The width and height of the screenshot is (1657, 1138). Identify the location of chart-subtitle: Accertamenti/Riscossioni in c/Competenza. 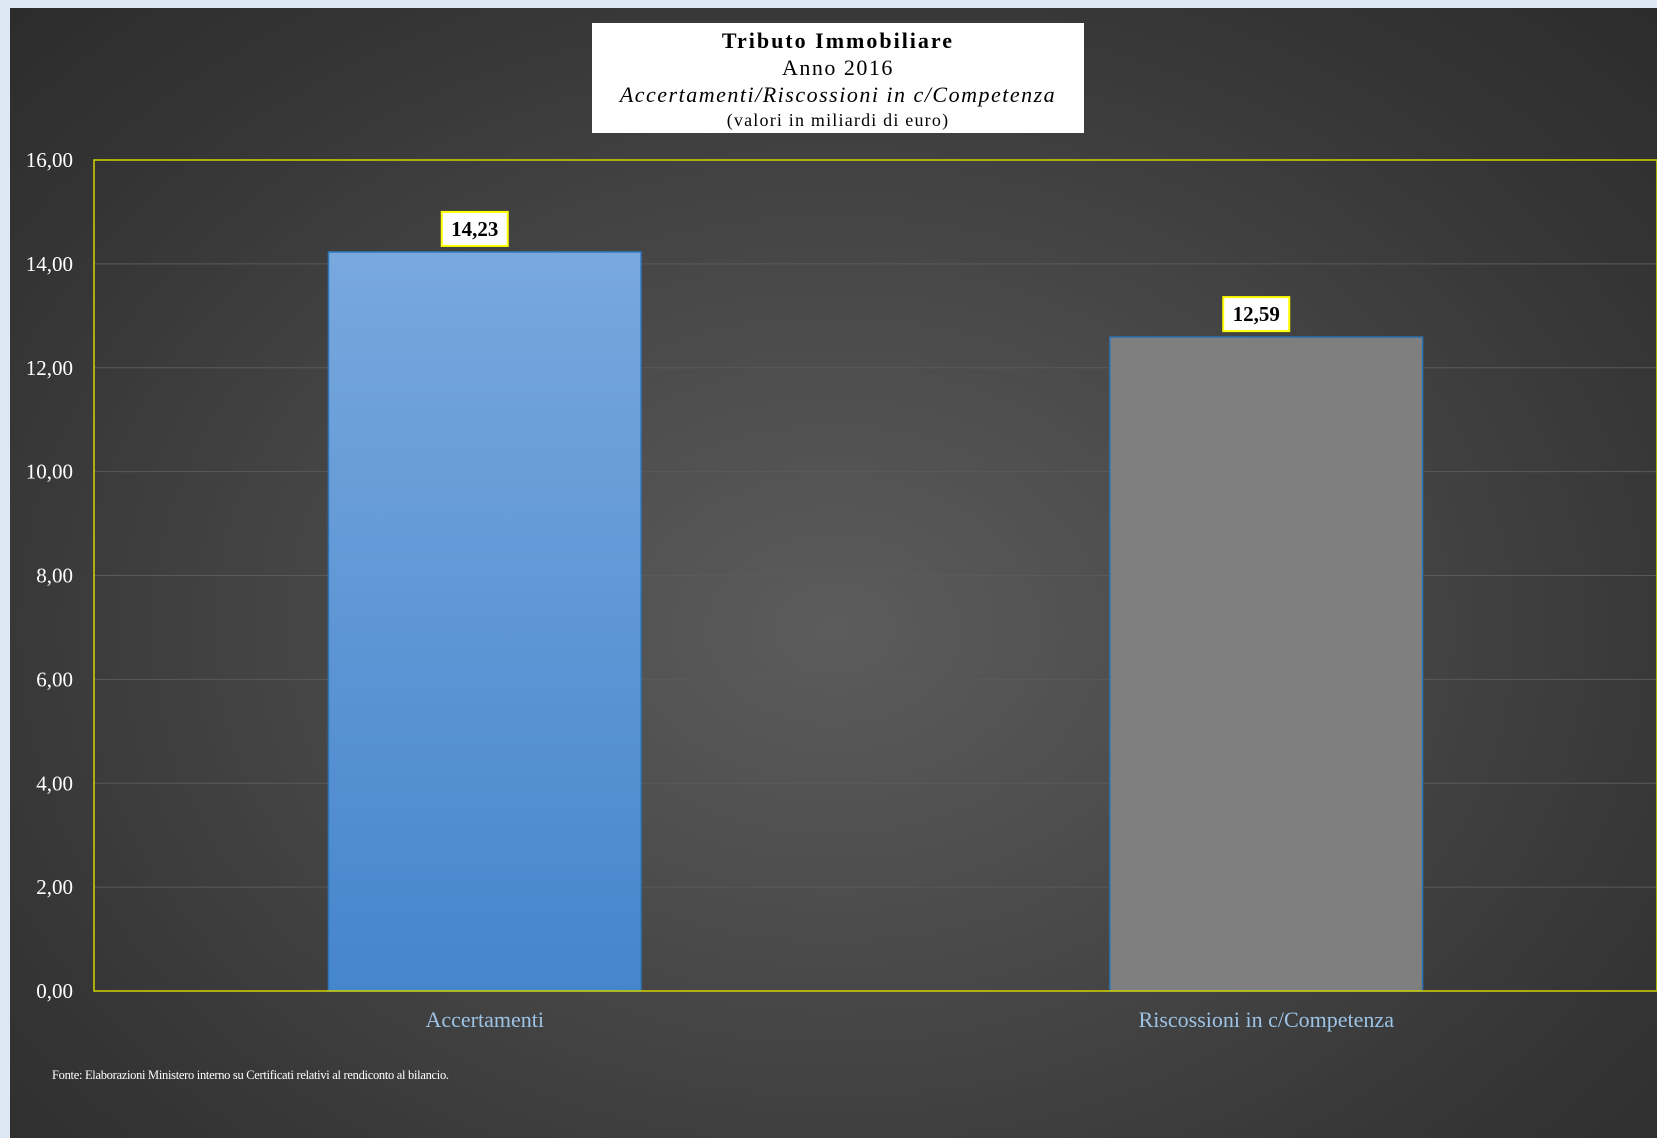
(838, 94).